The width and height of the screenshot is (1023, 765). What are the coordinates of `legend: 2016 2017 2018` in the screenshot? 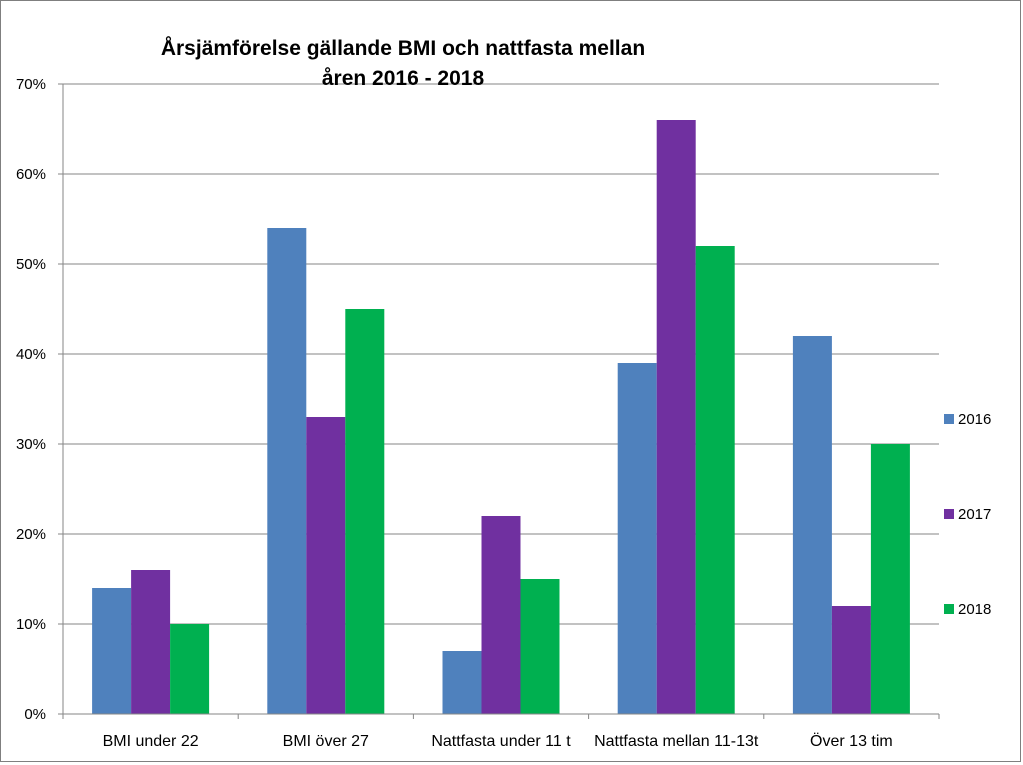 It's located at (967, 514).